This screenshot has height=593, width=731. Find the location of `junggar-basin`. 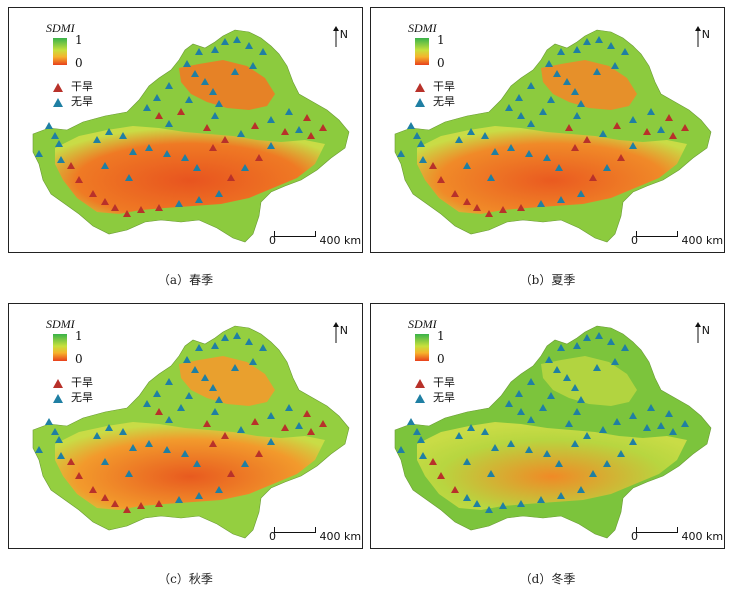

junggar-basin is located at coordinates (589, 381).